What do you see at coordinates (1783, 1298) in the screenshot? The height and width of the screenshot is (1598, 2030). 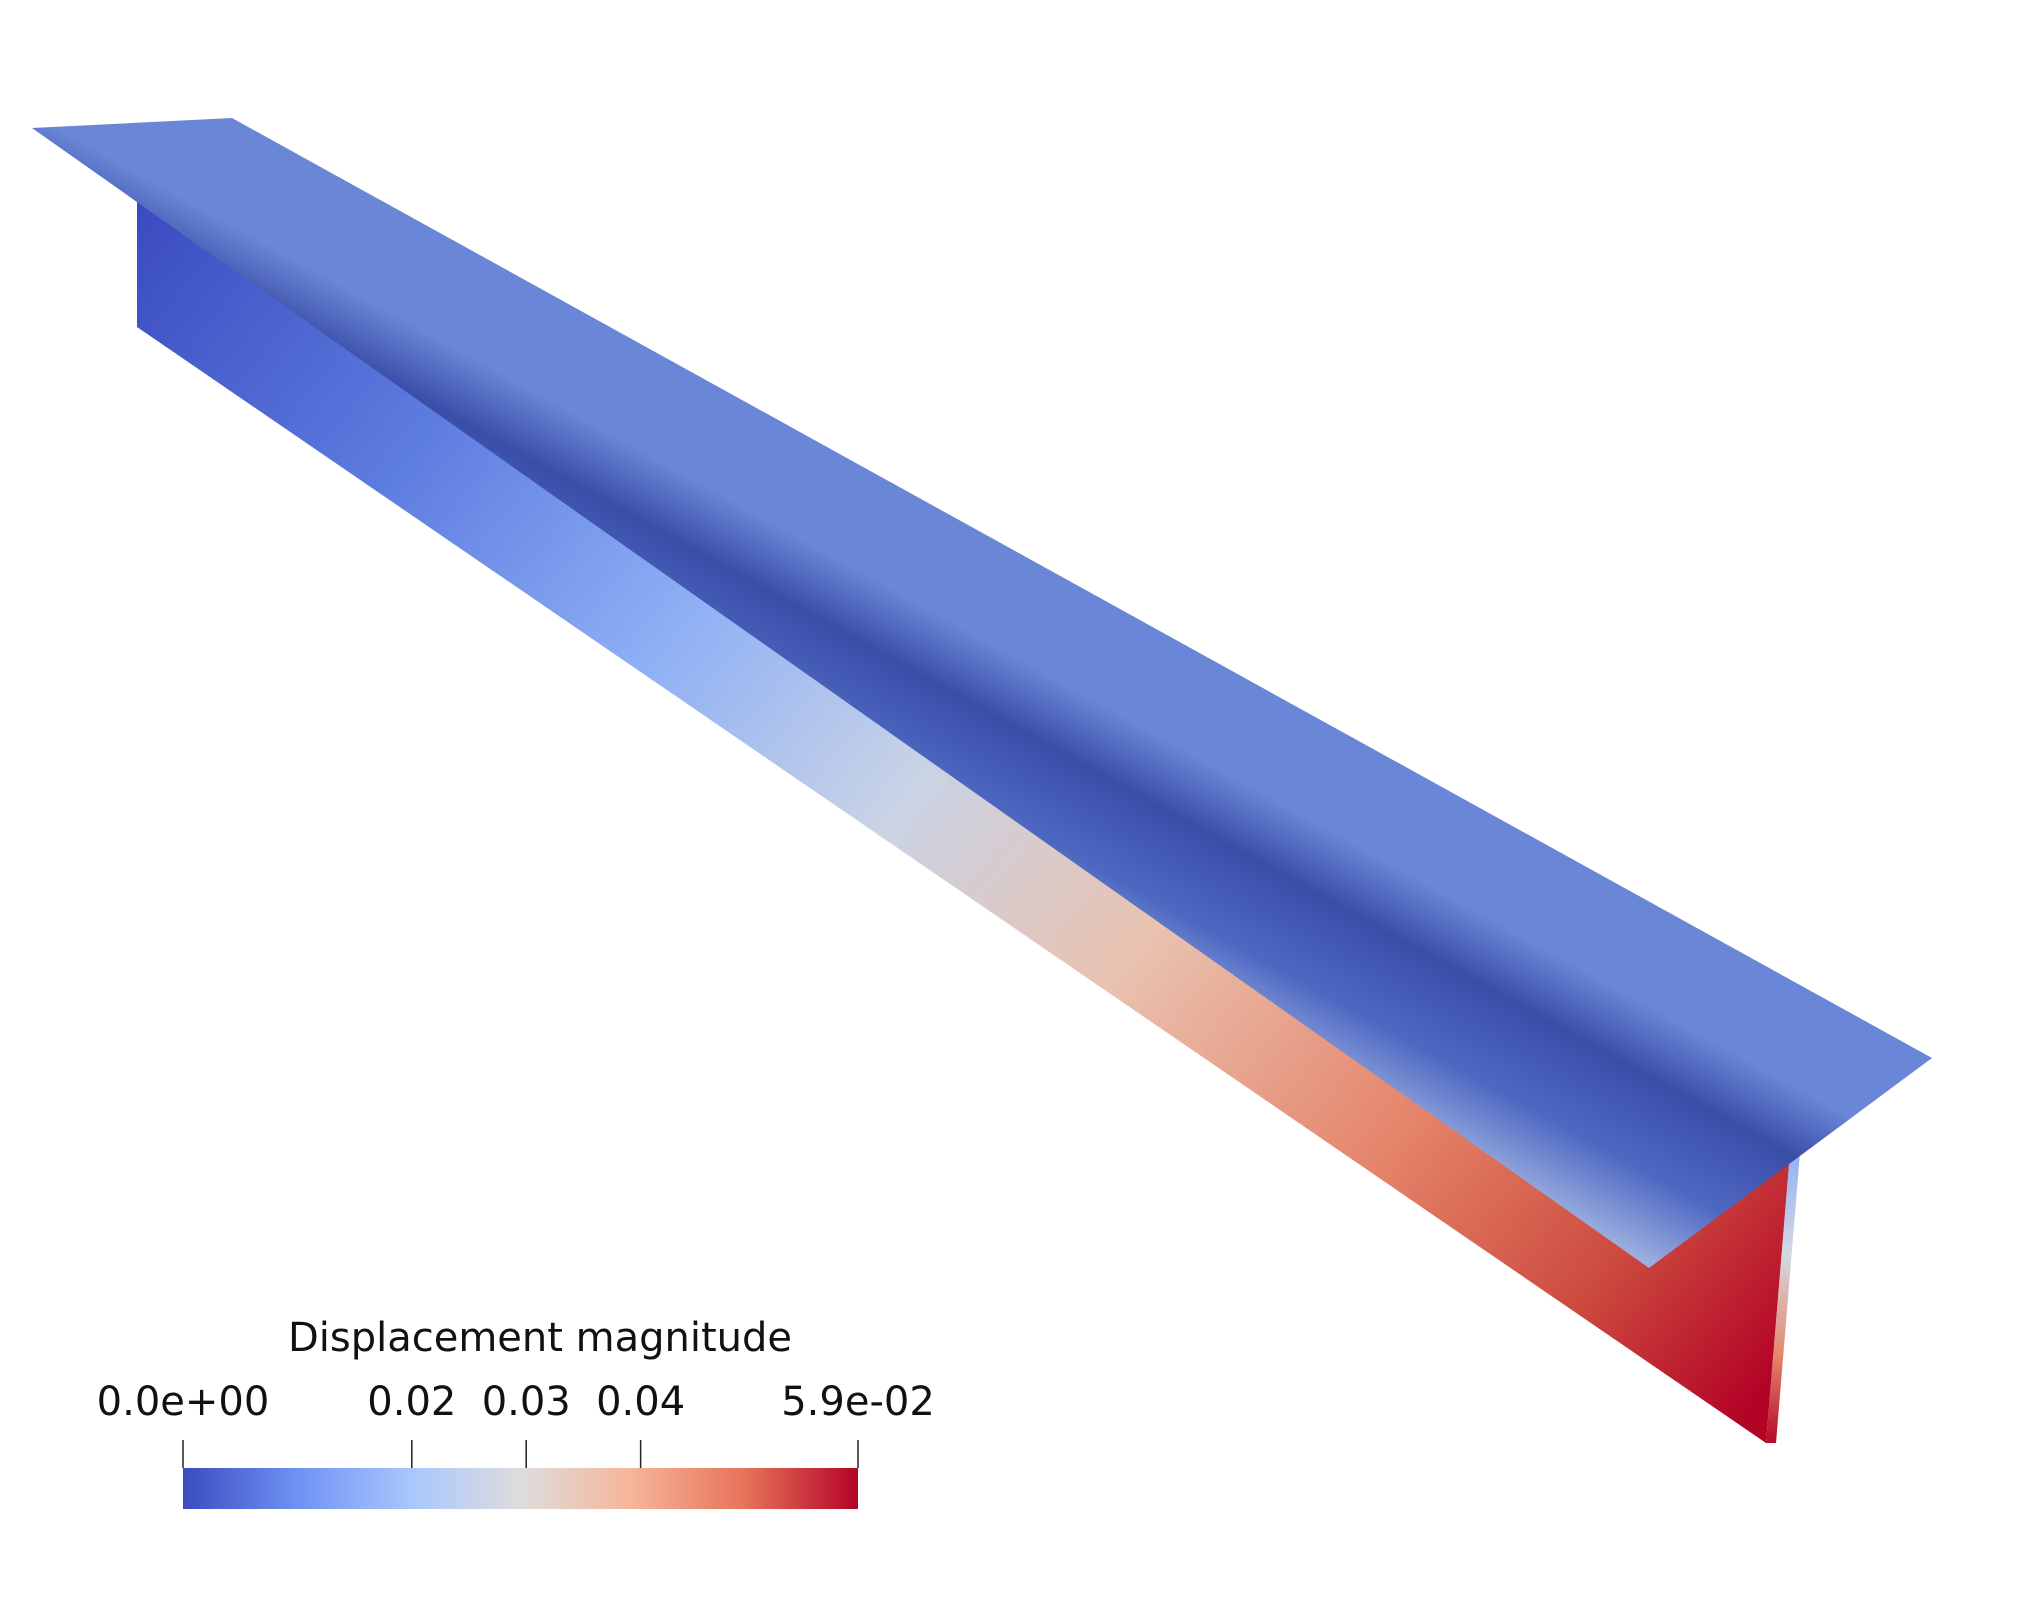 I see `web-end-face` at bounding box center [1783, 1298].